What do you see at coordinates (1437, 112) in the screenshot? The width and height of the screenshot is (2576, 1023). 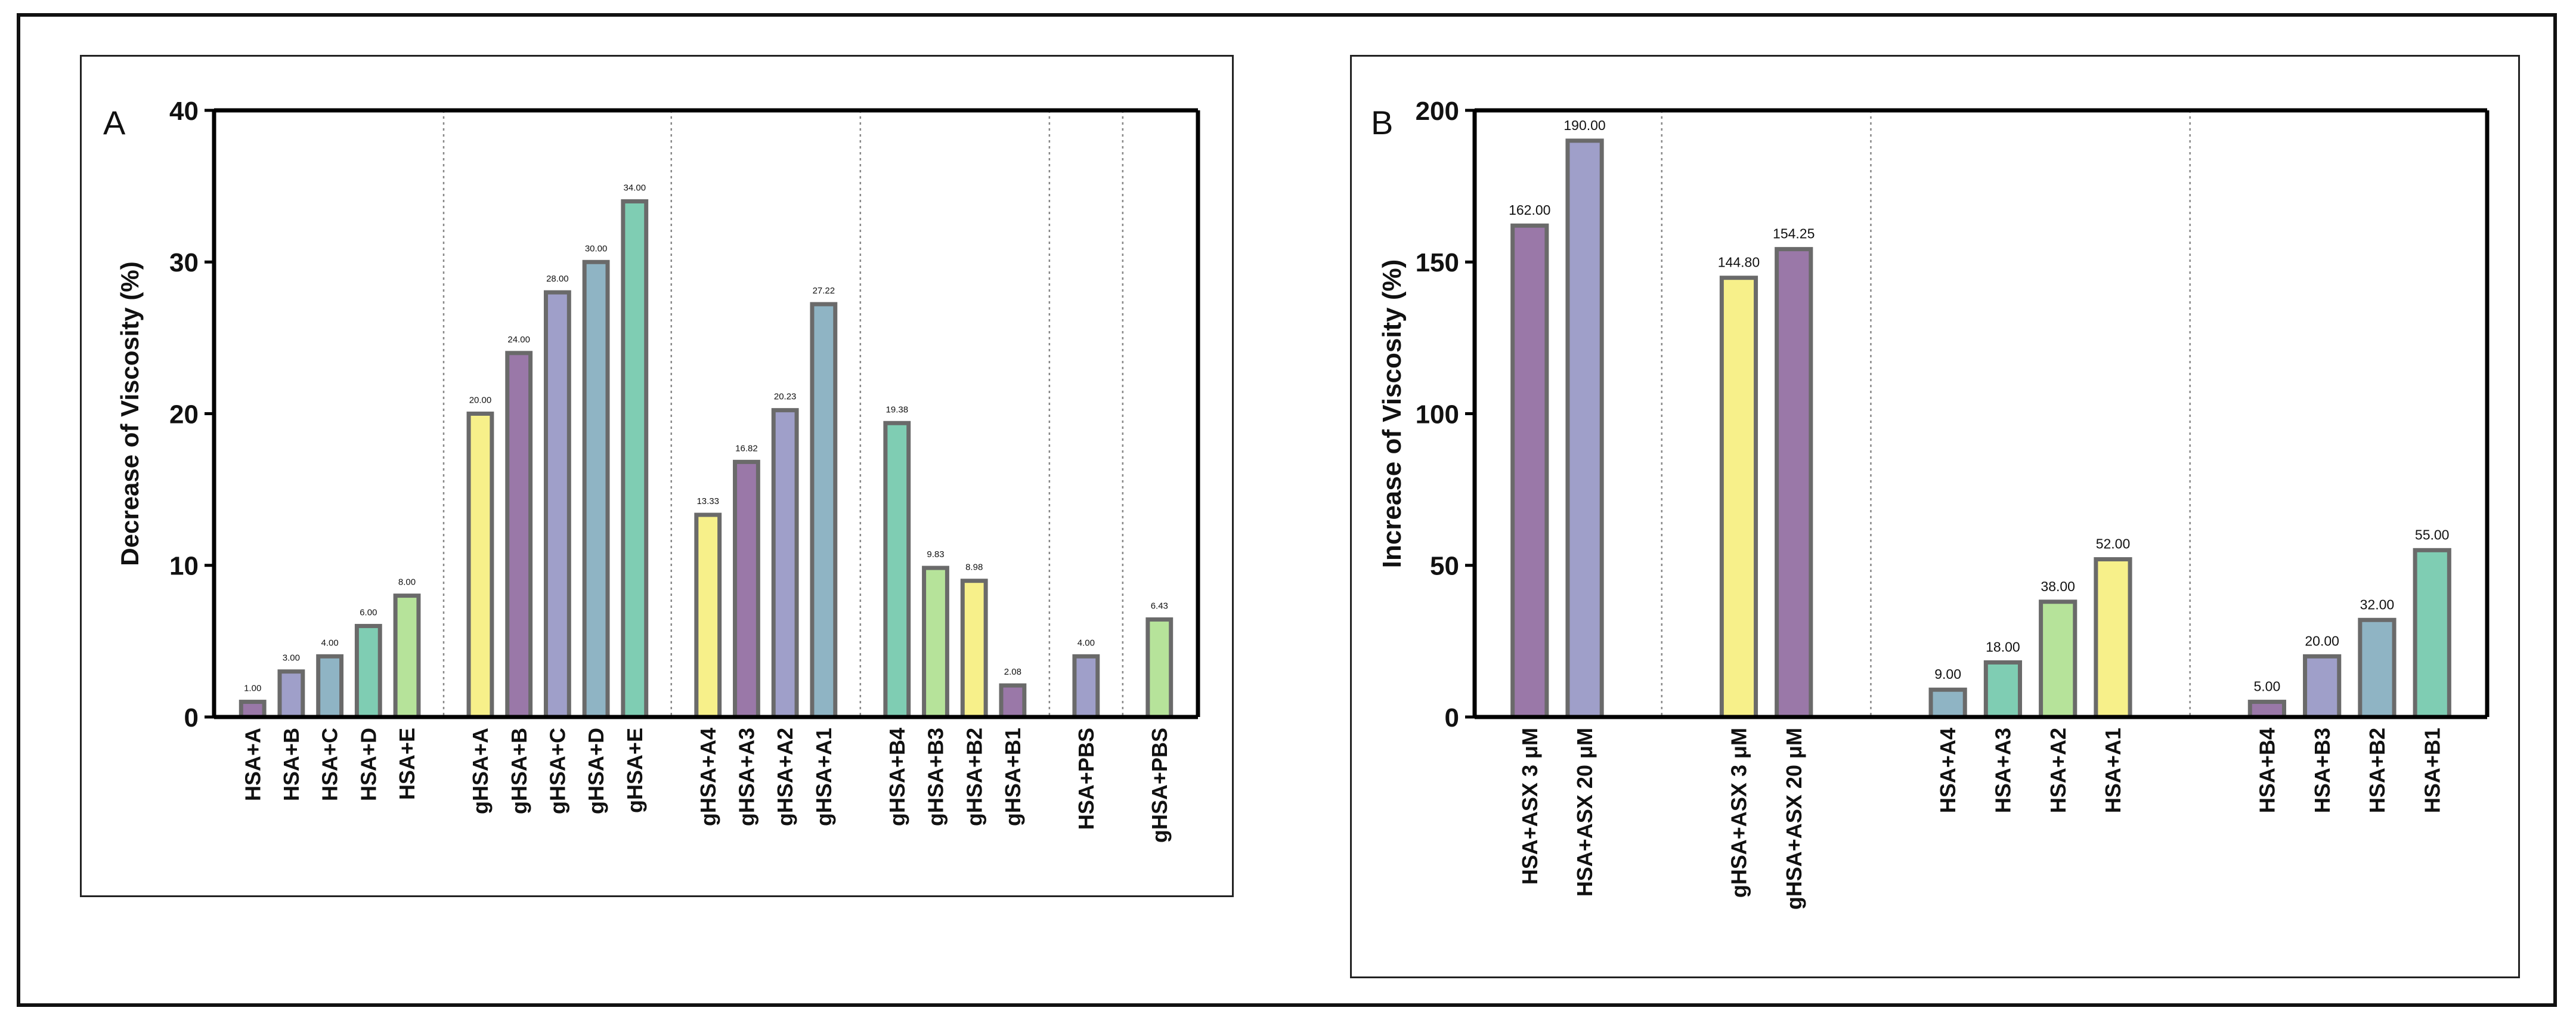 I see `y-tick-label: 200` at bounding box center [1437, 112].